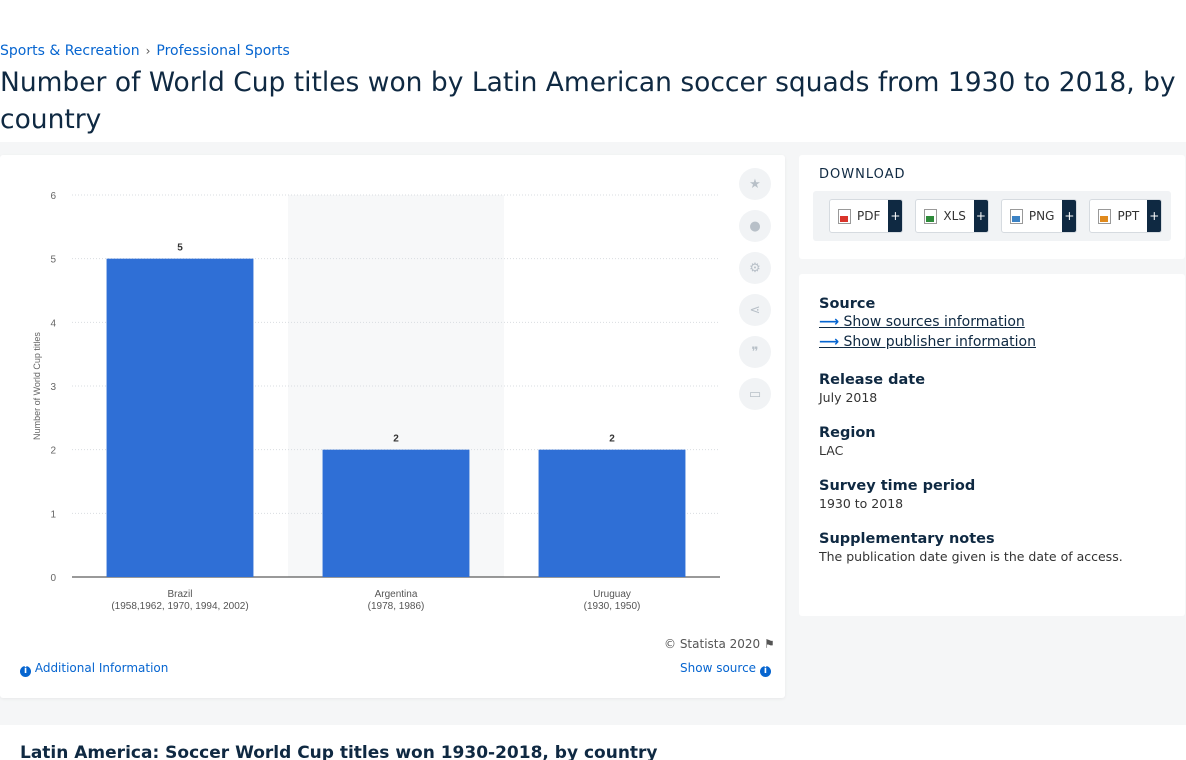 Image resolution: width=1186 pixels, height=760 pixels. What do you see at coordinates (180, 248) in the screenshot?
I see `data-label: 5` at bounding box center [180, 248].